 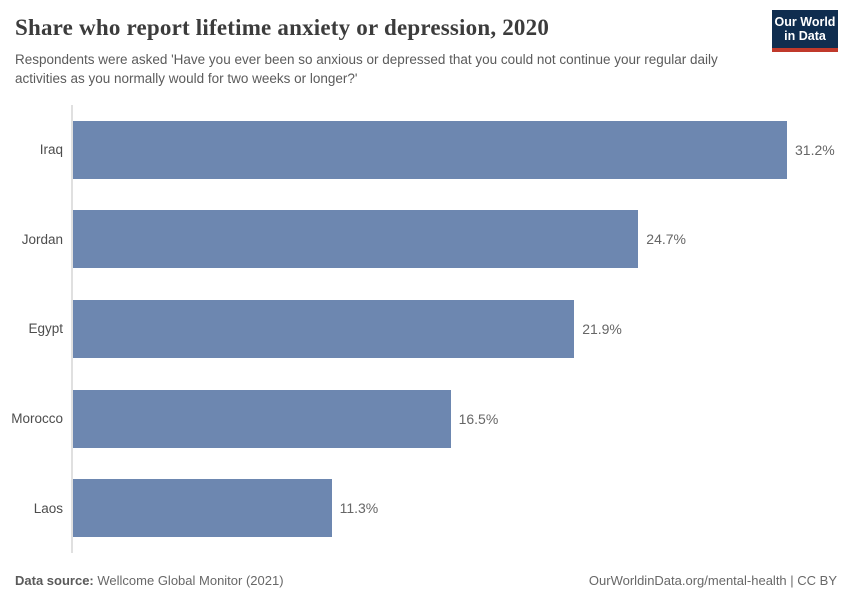 I want to click on owid-logo-line2: in Data, so click(x=805, y=36).